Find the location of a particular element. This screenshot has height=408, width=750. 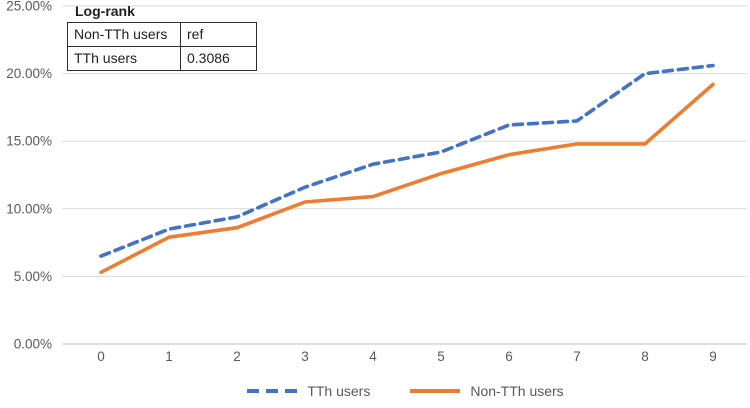

logrank-table: Non-TTh users ref TTh users 0.3086 is located at coordinates (162, 46).